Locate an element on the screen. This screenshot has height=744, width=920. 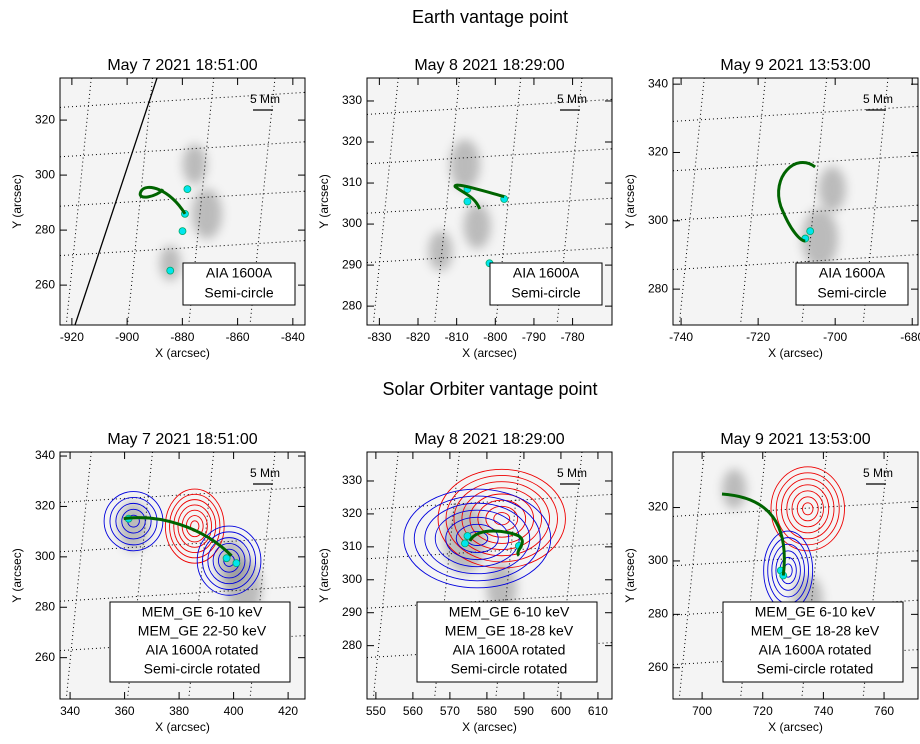
x-tick-label: 740 is located at coordinates (823, 711).